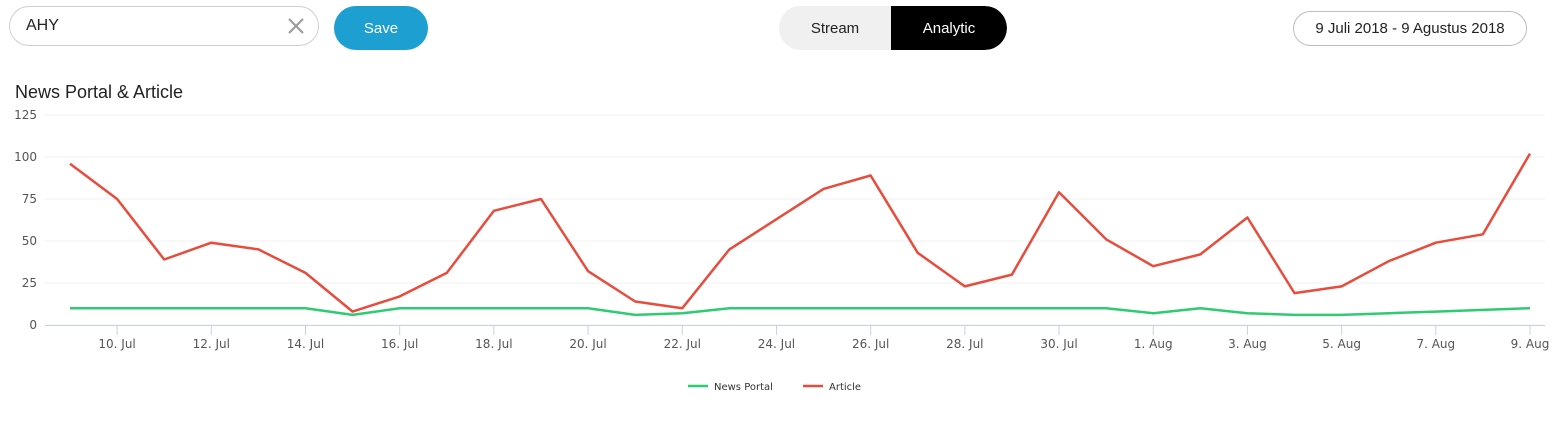 The width and height of the screenshot is (1555, 425). What do you see at coordinates (29, 199) in the screenshot?
I see `y-tick-label: 75` at bounding box center [29, 199].